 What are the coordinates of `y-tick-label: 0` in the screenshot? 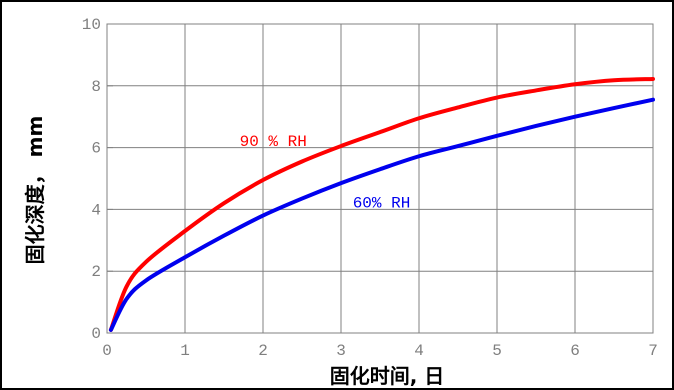 It's located at (96, 334).